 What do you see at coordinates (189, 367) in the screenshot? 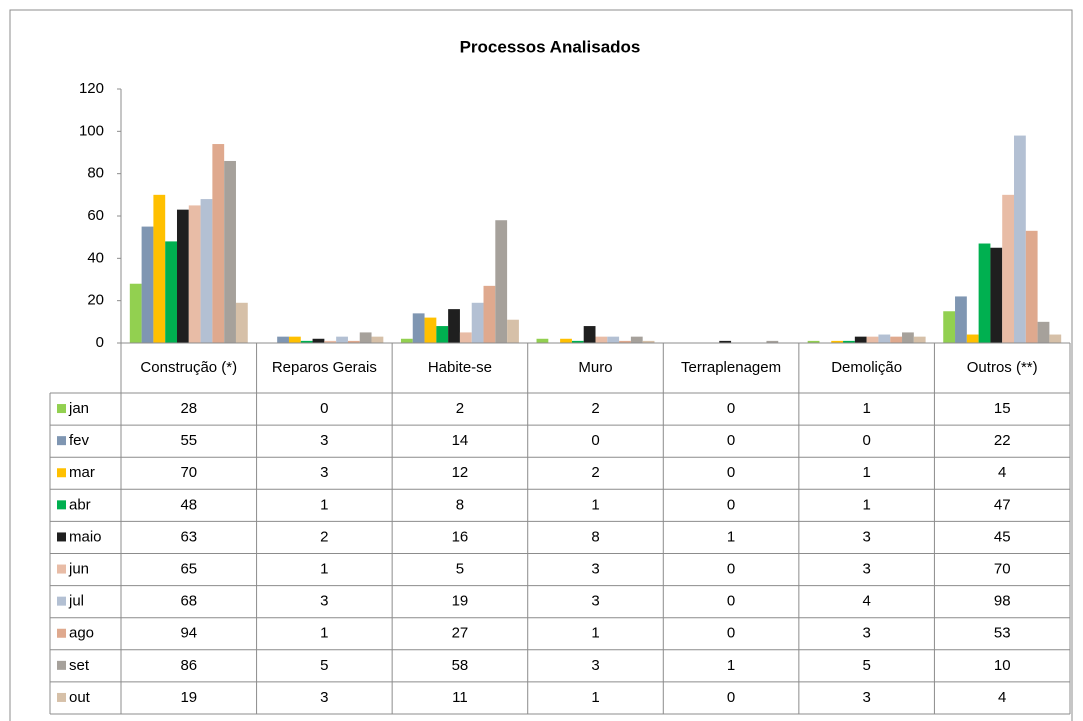
I see `x-tick-label: Construção (*)` at bounding box center [189, 367].